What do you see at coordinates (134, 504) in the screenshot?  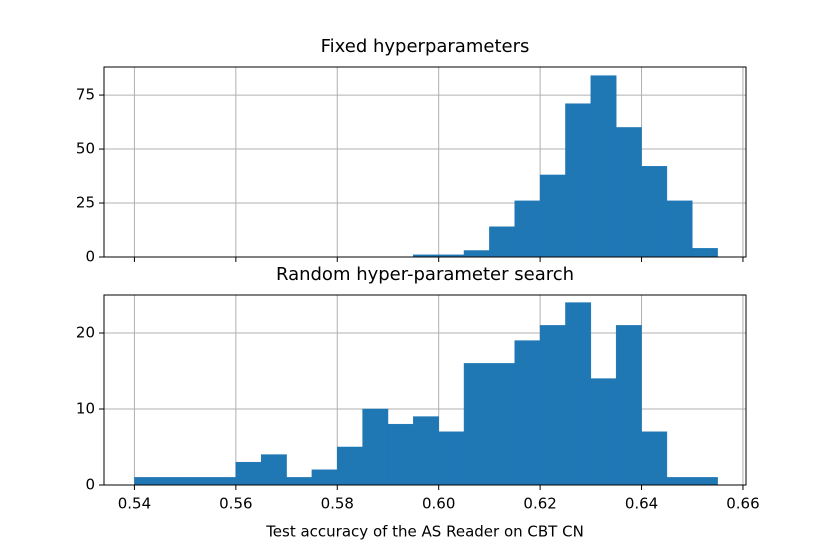 I see `x-tick-label: 0.54` at bounding box center [134, 504].